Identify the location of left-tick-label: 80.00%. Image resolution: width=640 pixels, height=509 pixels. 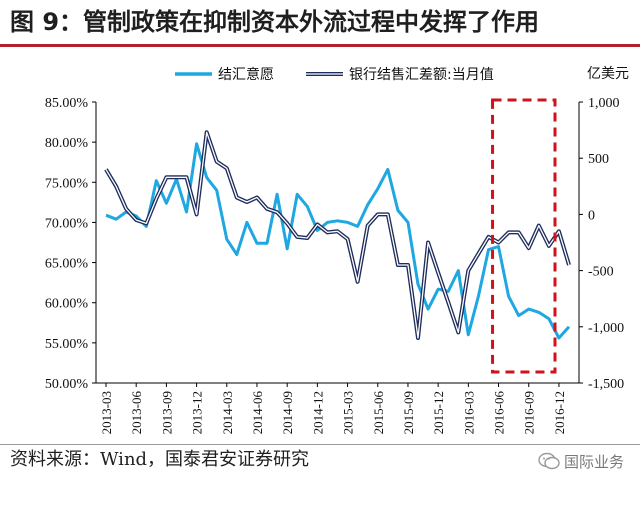
(67, 143).